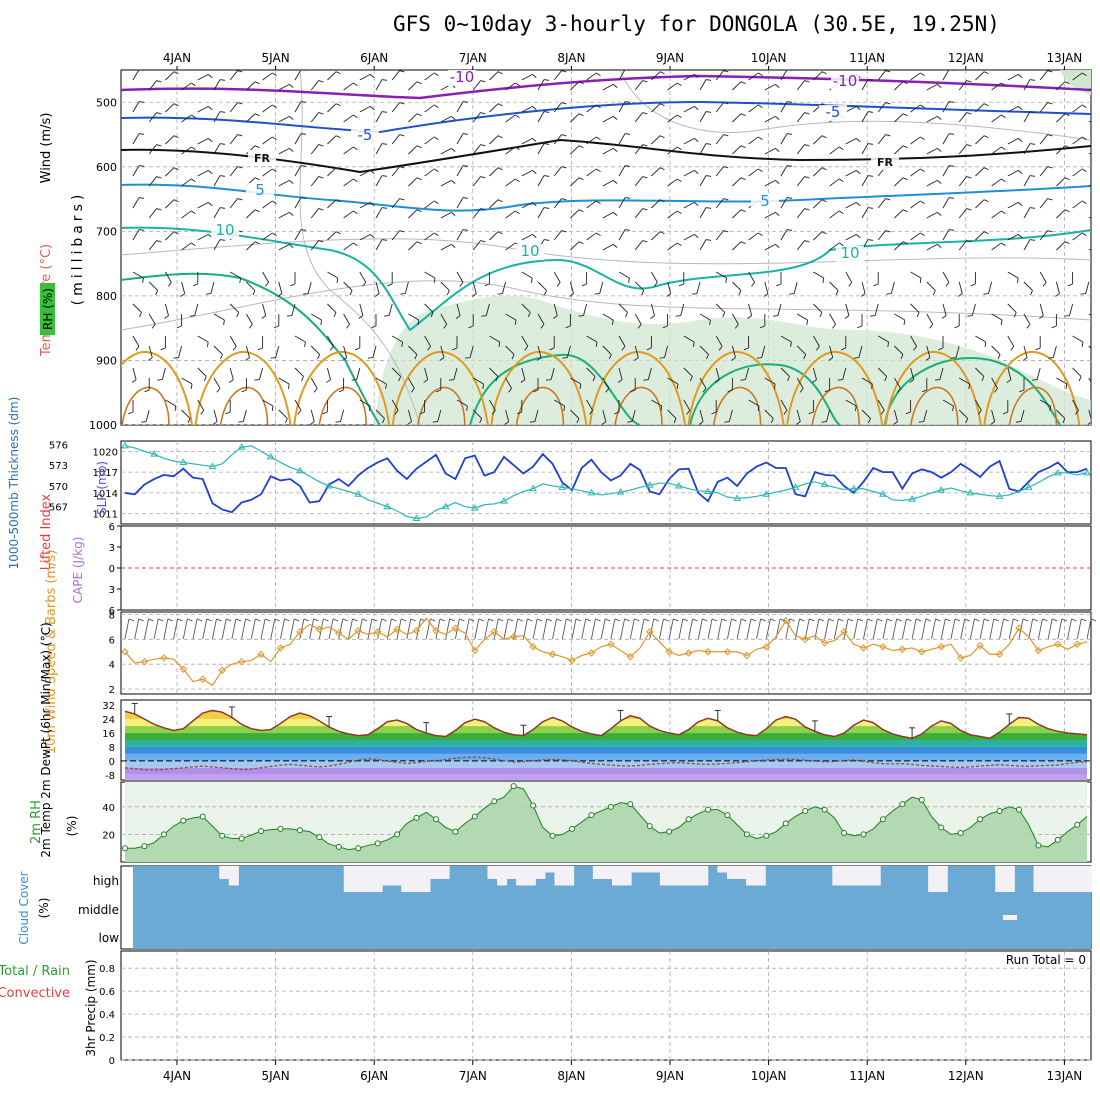 This screenshot has height=1100, width=1100. What do you see at coordinates (934, 405) in the screenshot?
I see `warm-contour-inner` at bounding box center [934, 405].